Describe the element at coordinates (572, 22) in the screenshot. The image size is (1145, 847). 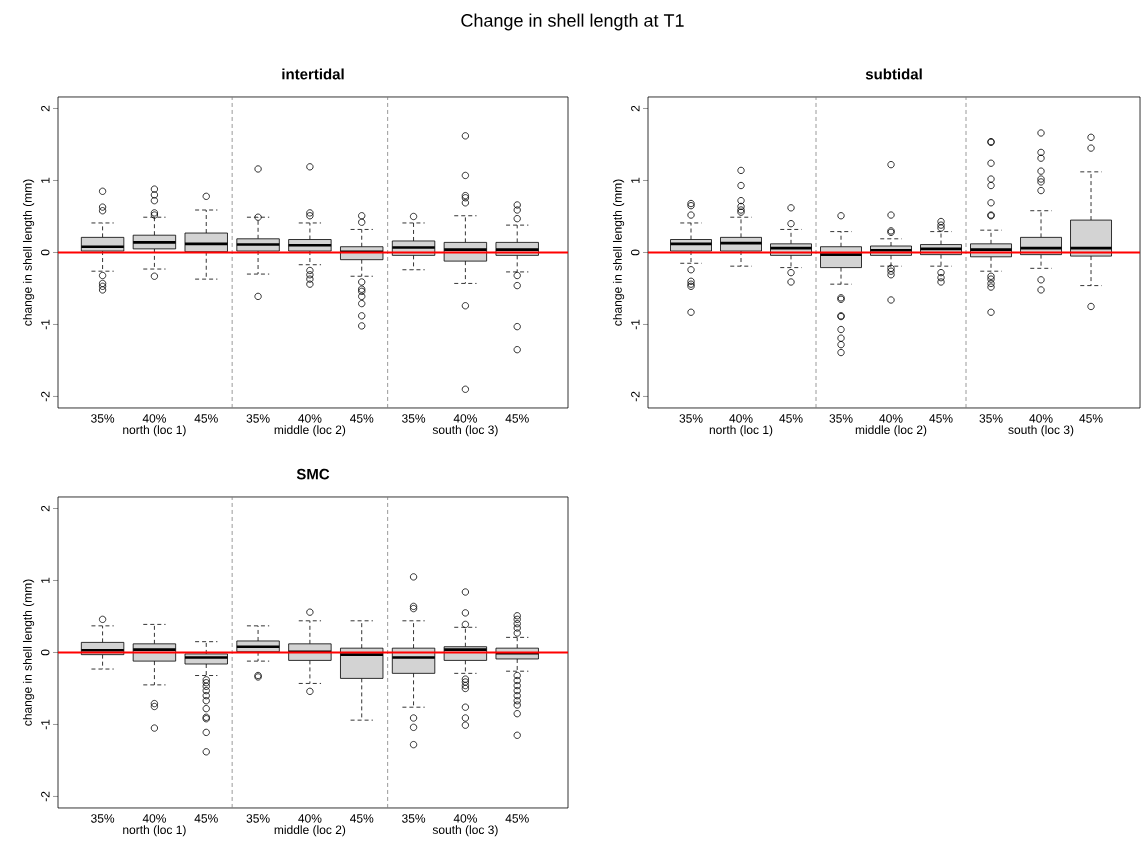
I see `text: Change in shell length at T1` at that location.